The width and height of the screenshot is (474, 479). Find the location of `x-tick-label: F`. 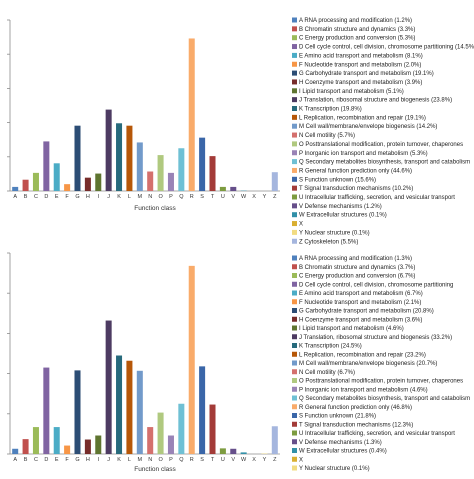

x-tick-label: F is located at coordinates (67, 197).